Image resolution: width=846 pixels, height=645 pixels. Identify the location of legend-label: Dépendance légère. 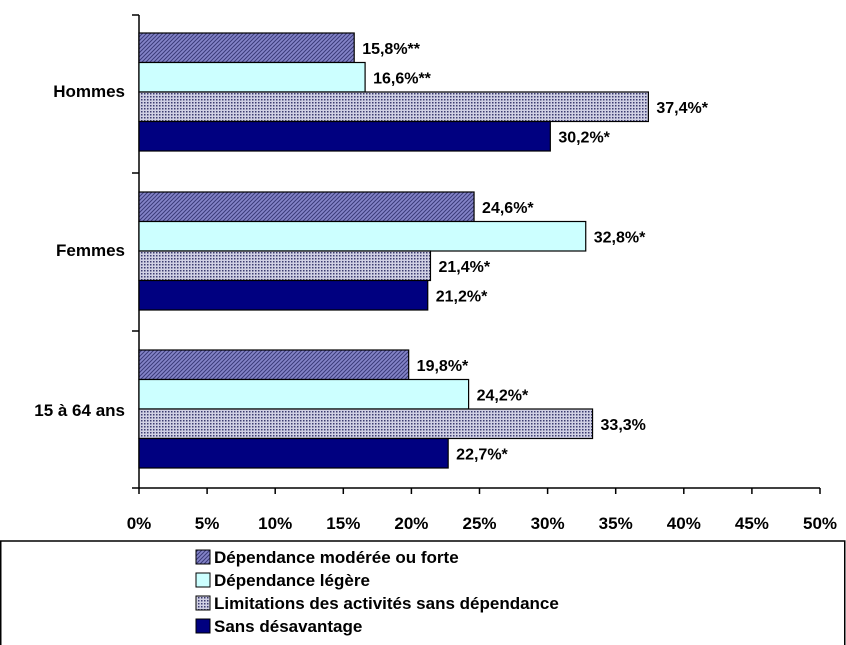
(292, 580).